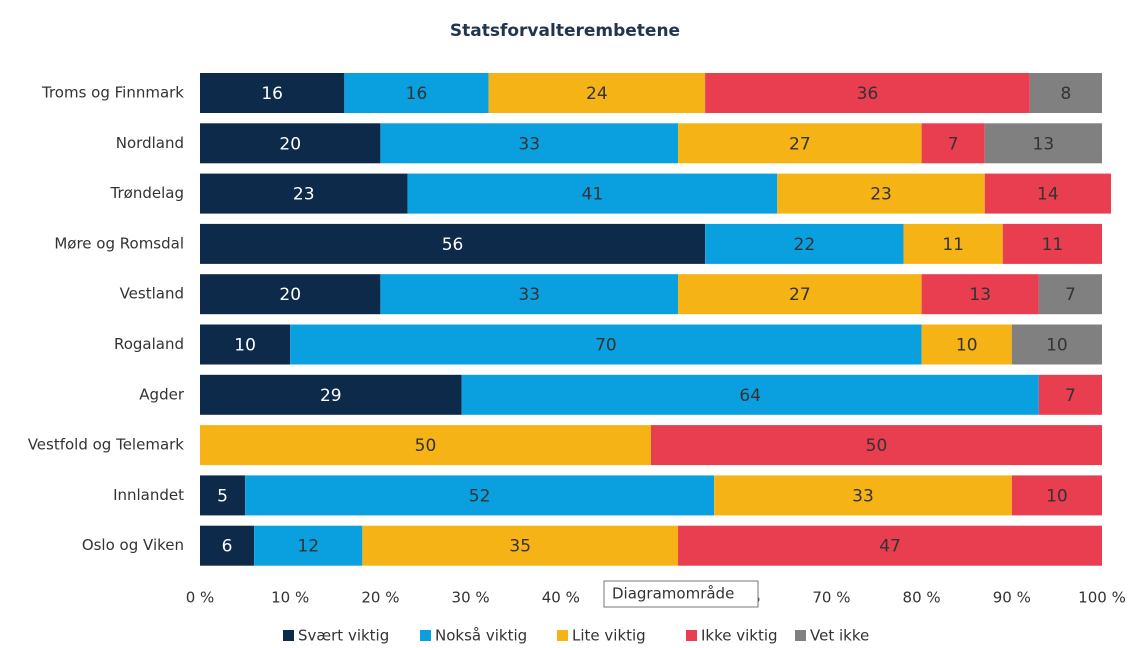 This screenshot has width=1129, height=648. I want to click on x-tick-label: 80 %, so click(922, 598).